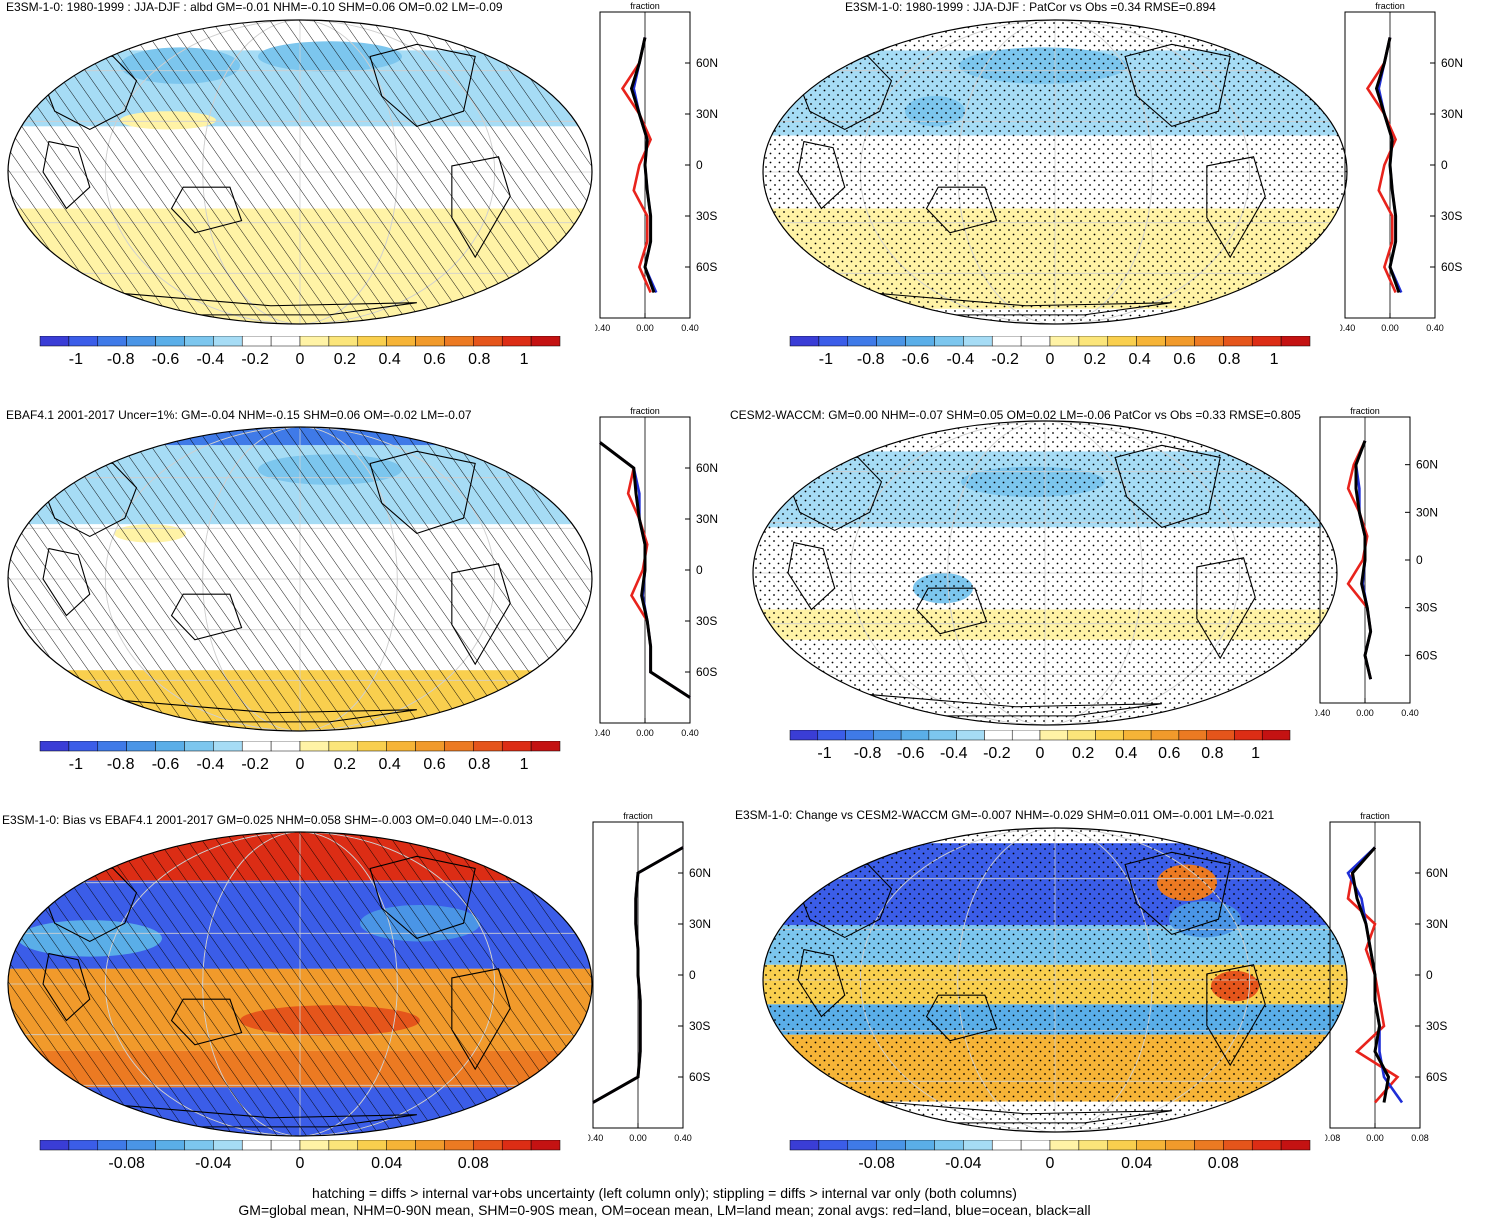 This screenshot has width=1489, height=1218. What do you see at coordinates (524, 764) in the screenshot?
I see `colorbar-tick-label: 1` at bounding box center [524, 764].